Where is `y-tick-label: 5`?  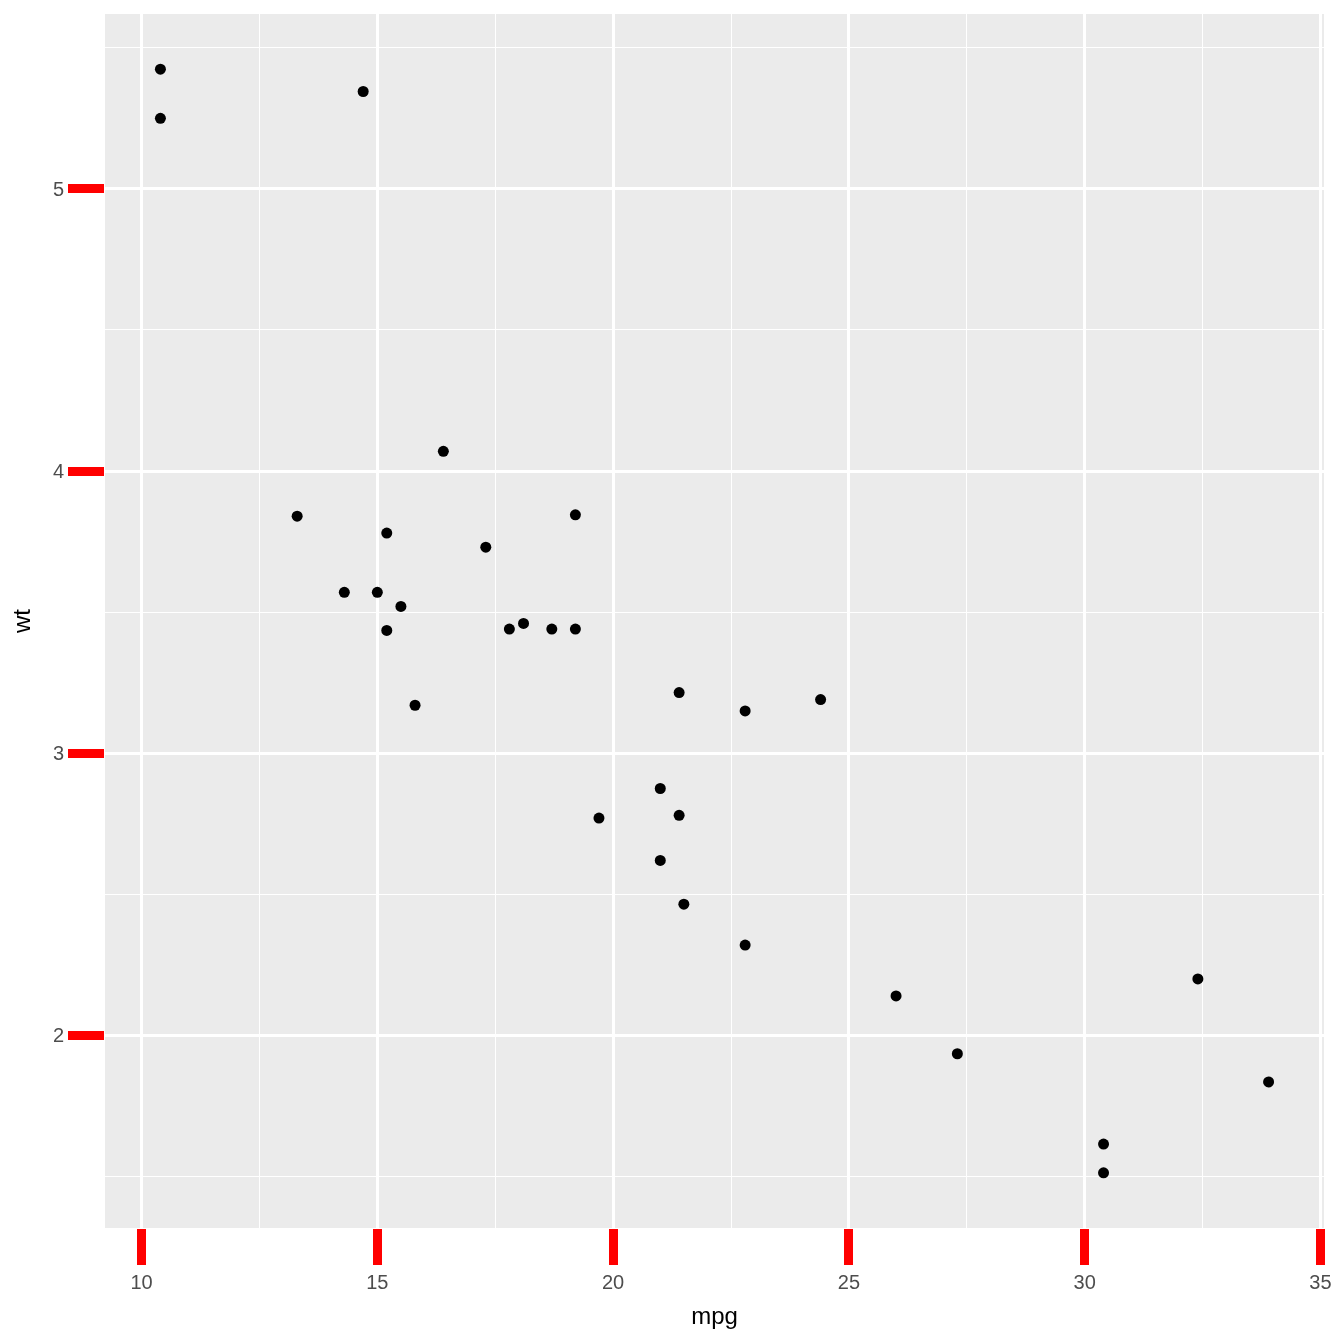
y-tick-label: 5 is located at coordinates (58, 188).